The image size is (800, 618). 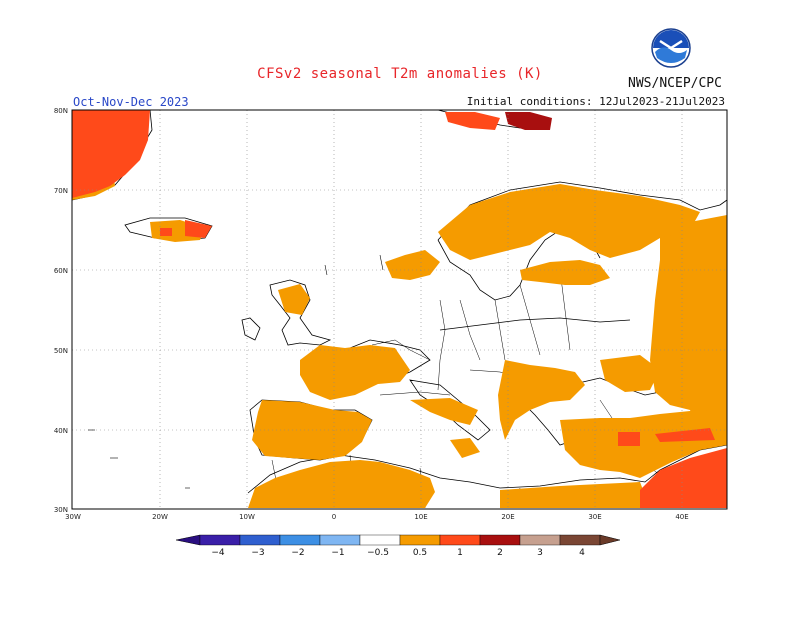 What do you see at coordinates (131, 102) in the screenshot?
I see `season-label: Oct-Nov-Dec 2023` at bounding box center [131, 102].